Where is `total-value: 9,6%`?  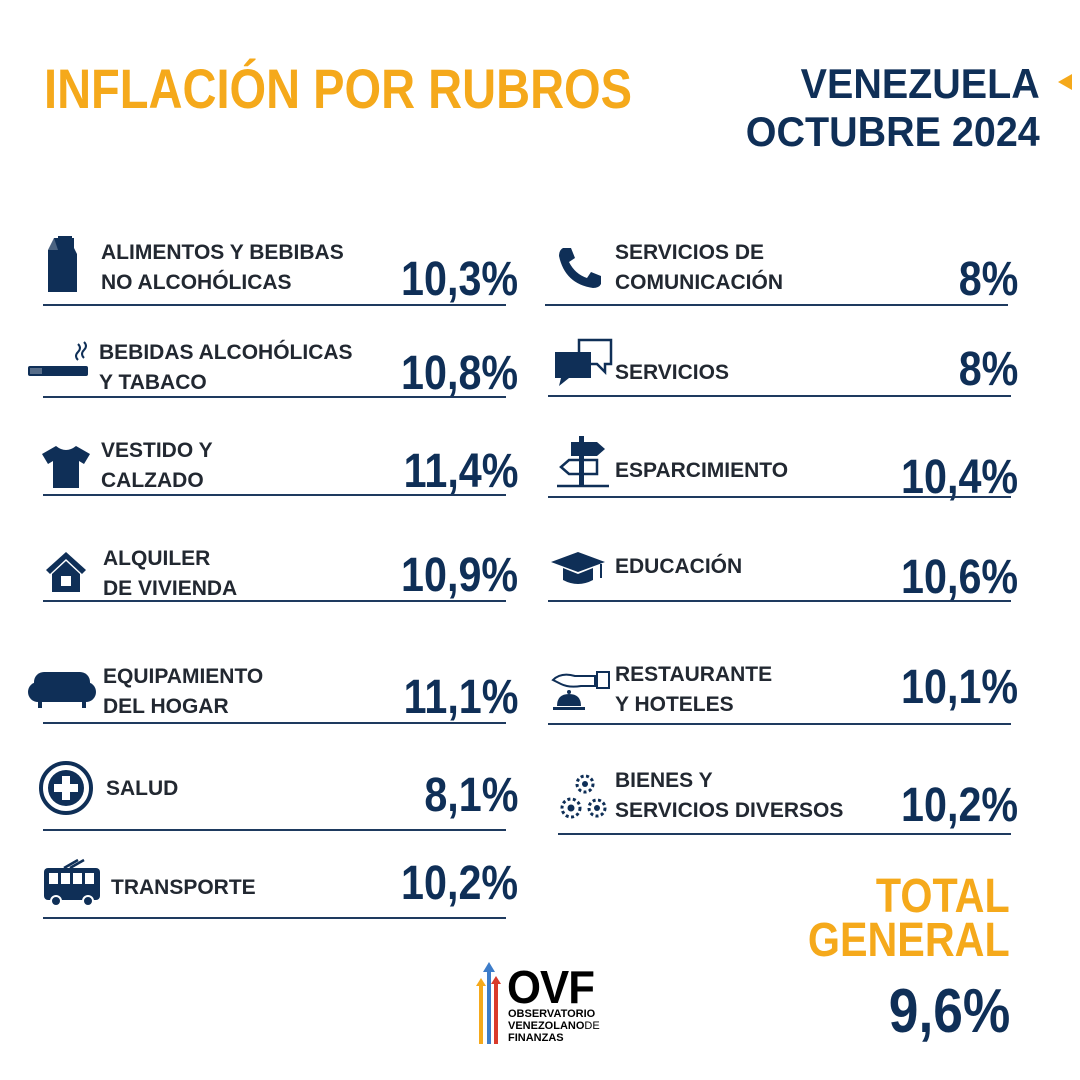
total-value: 9,6% is located at coordinates (949, 1011).